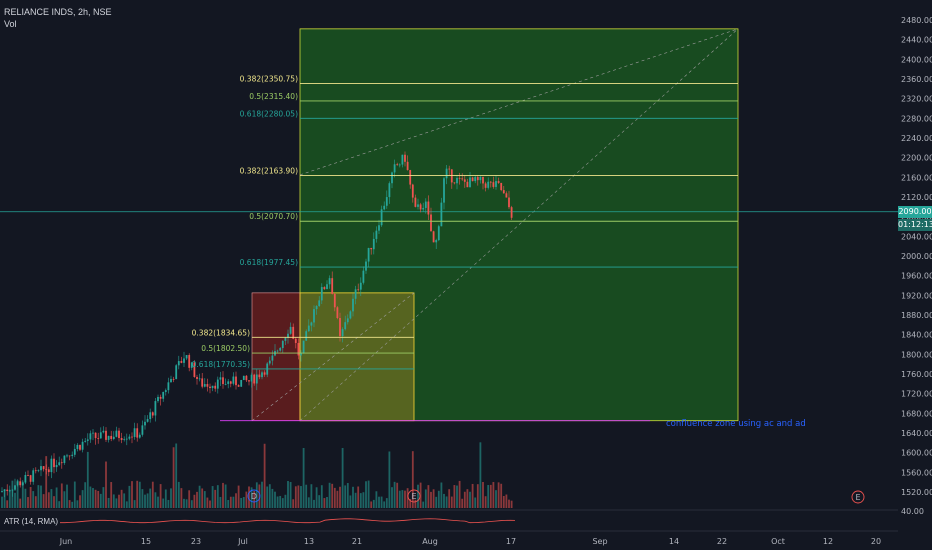 This screenshot has height=550, width=932. I want to click on price-tick-label: 1880.00, so click(916, 315).